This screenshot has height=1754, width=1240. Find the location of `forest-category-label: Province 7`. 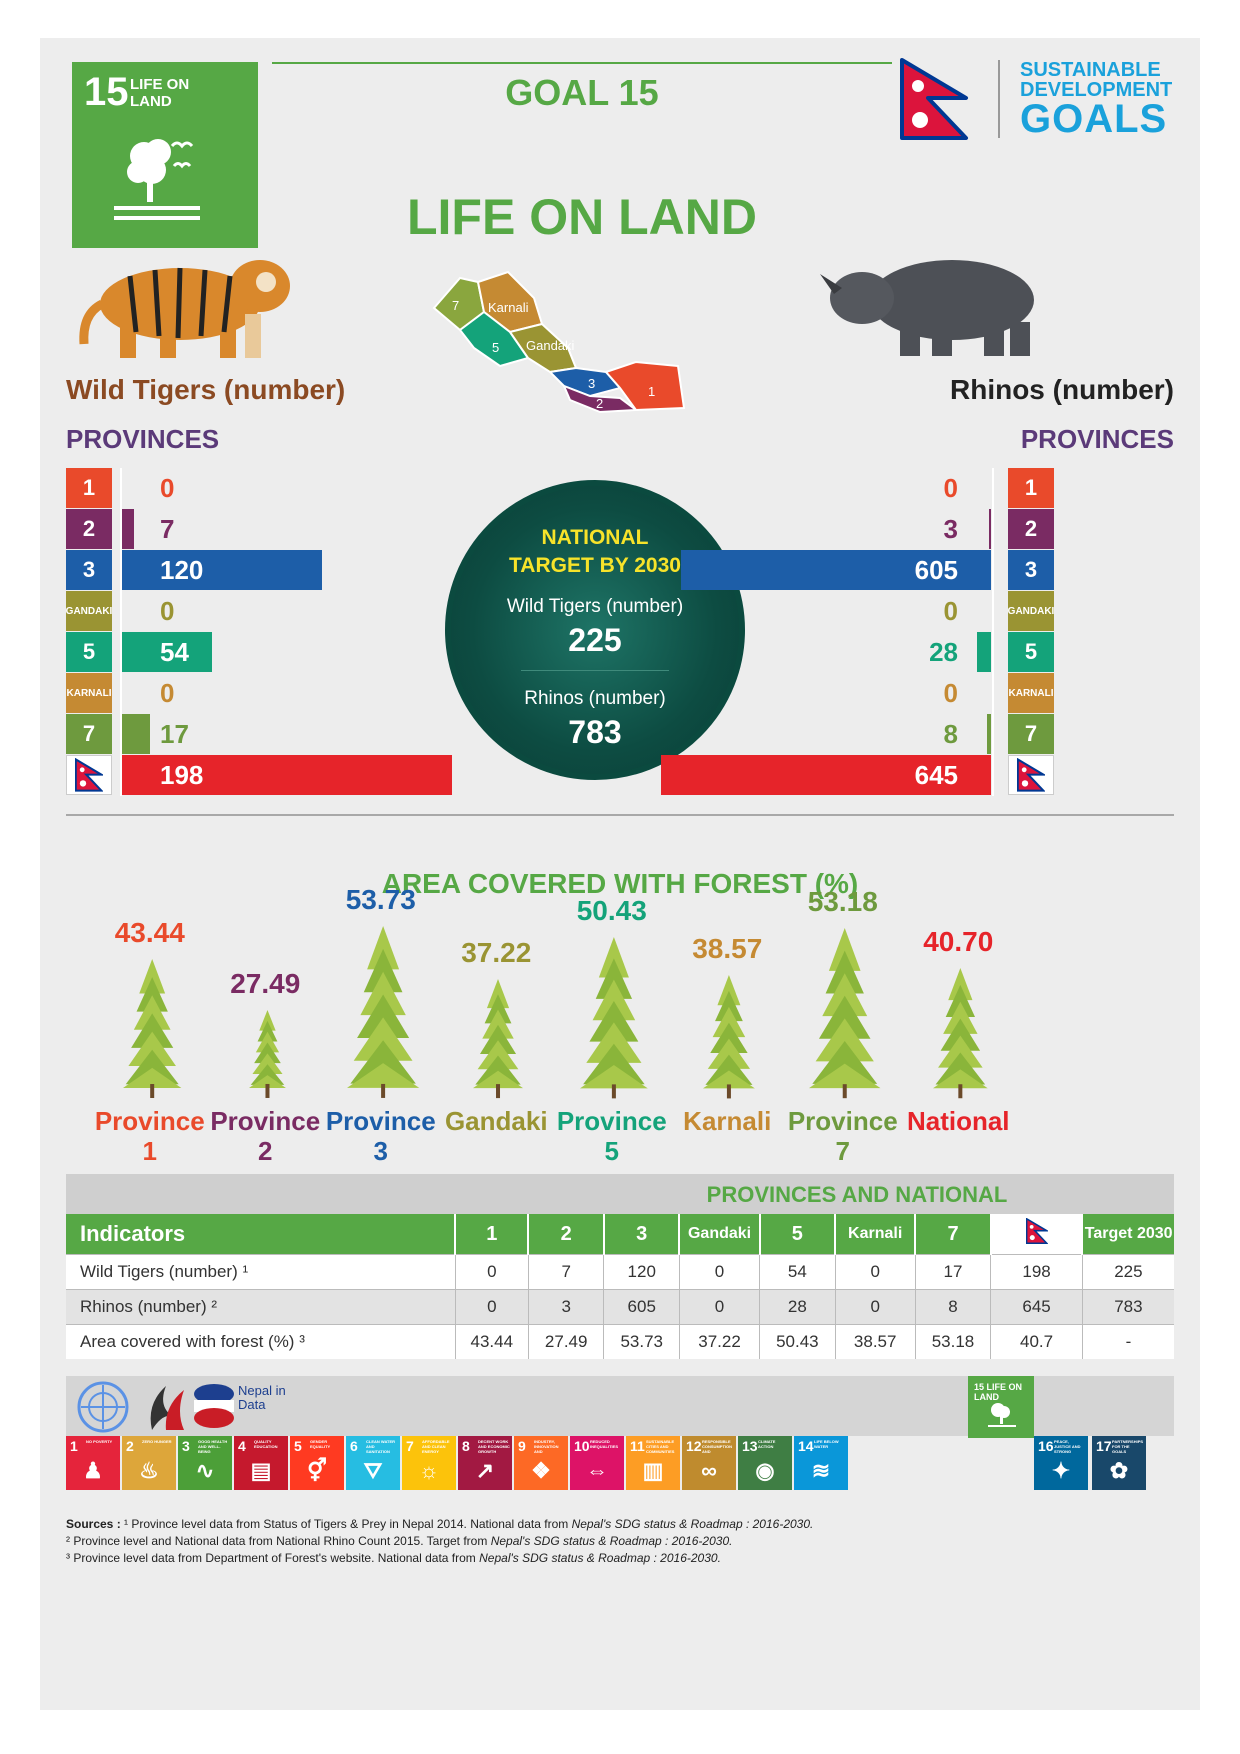

forest-category-label: Province 7 is located at coordinates (843, 1136).